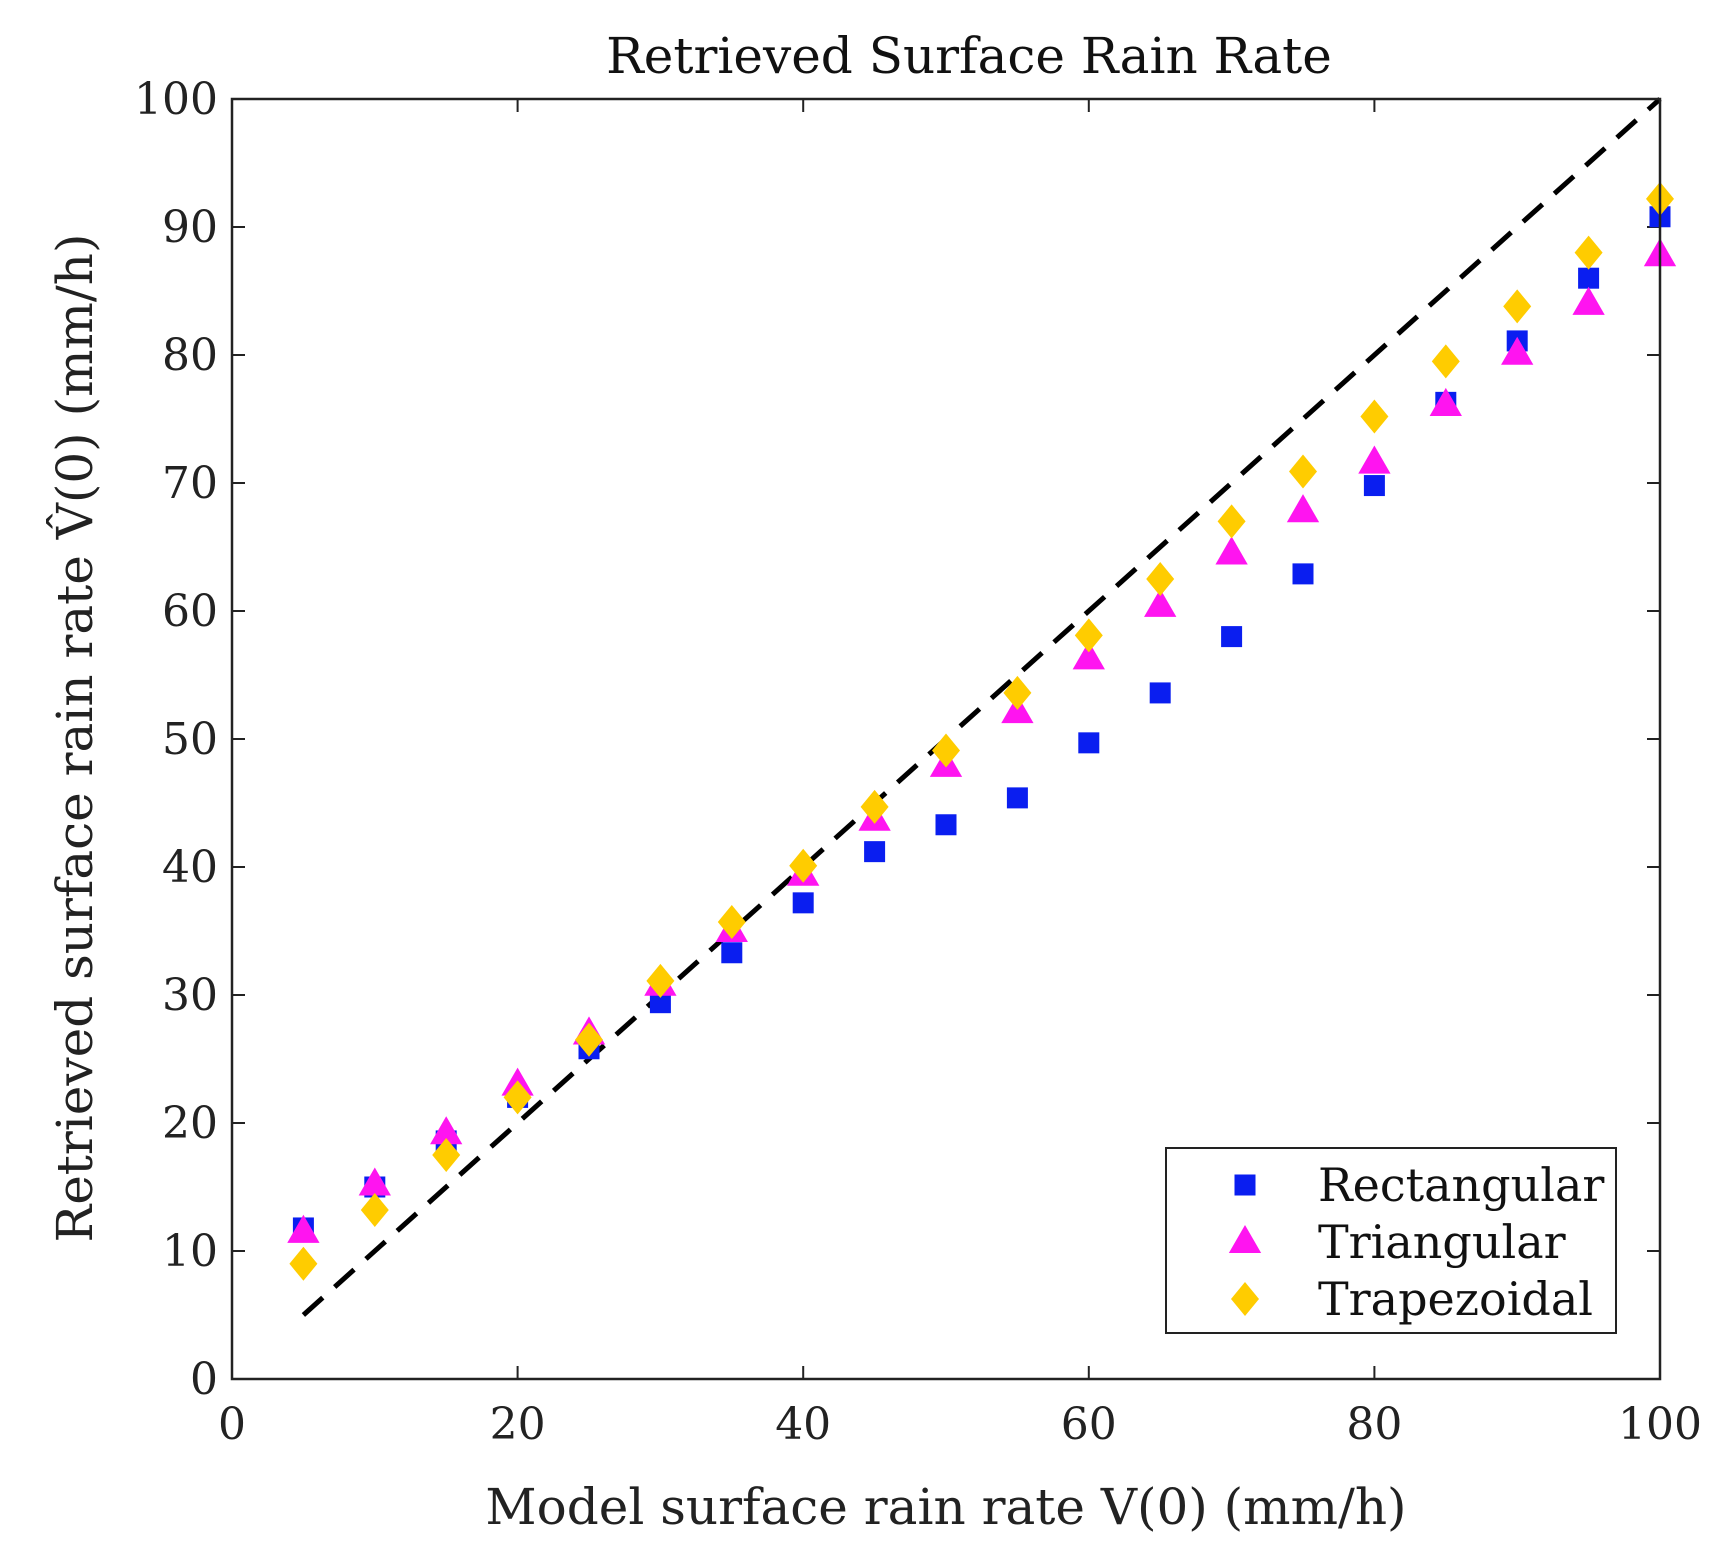 The width and height of the screenshot is (1726, 1555). Describe the element at coordinates (1461, 1185) in the screenshot. I see `legend-label: Rectangular` at that location.